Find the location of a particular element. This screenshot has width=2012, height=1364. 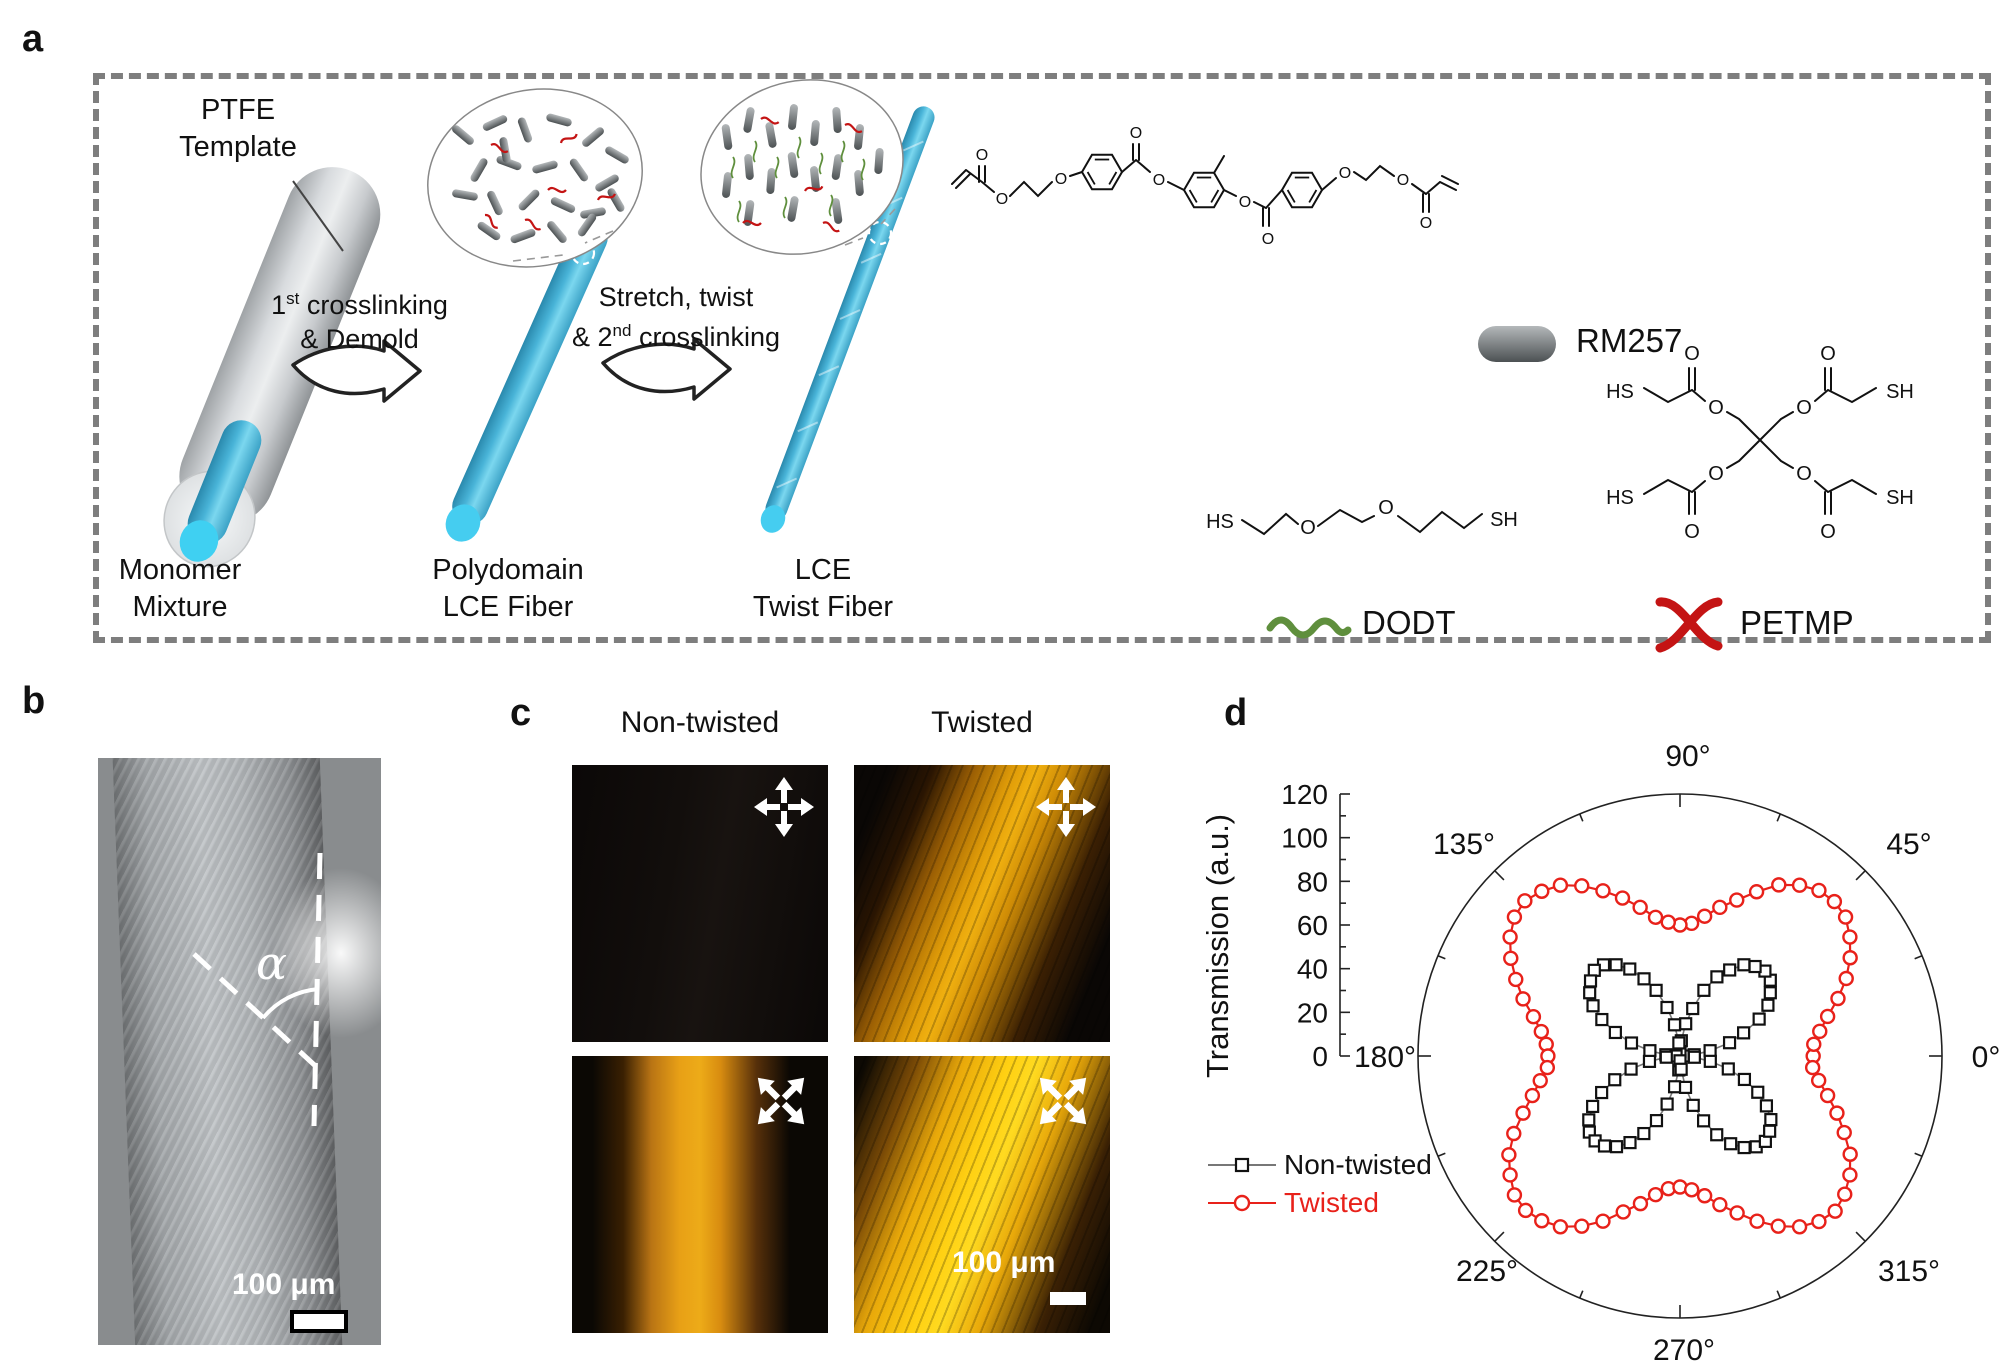

fabrication-schematic is located at coordinates (549, 323).